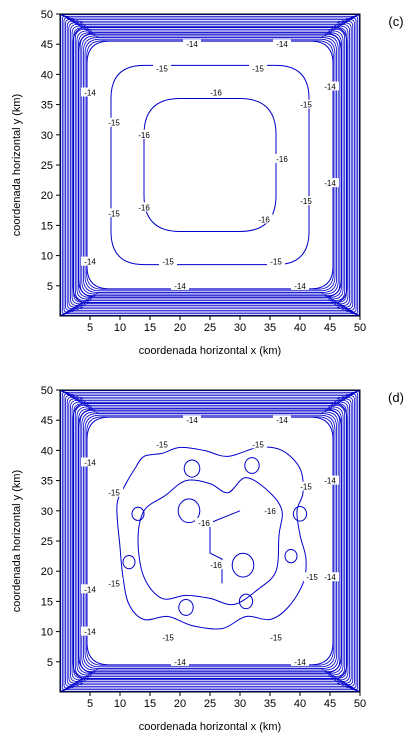 This screenshot has width=409, height=736. What do you see at coordinates (47, 512) in the screenshot?
I see `y-tick-label: 30` at bounding box center [47, 512].